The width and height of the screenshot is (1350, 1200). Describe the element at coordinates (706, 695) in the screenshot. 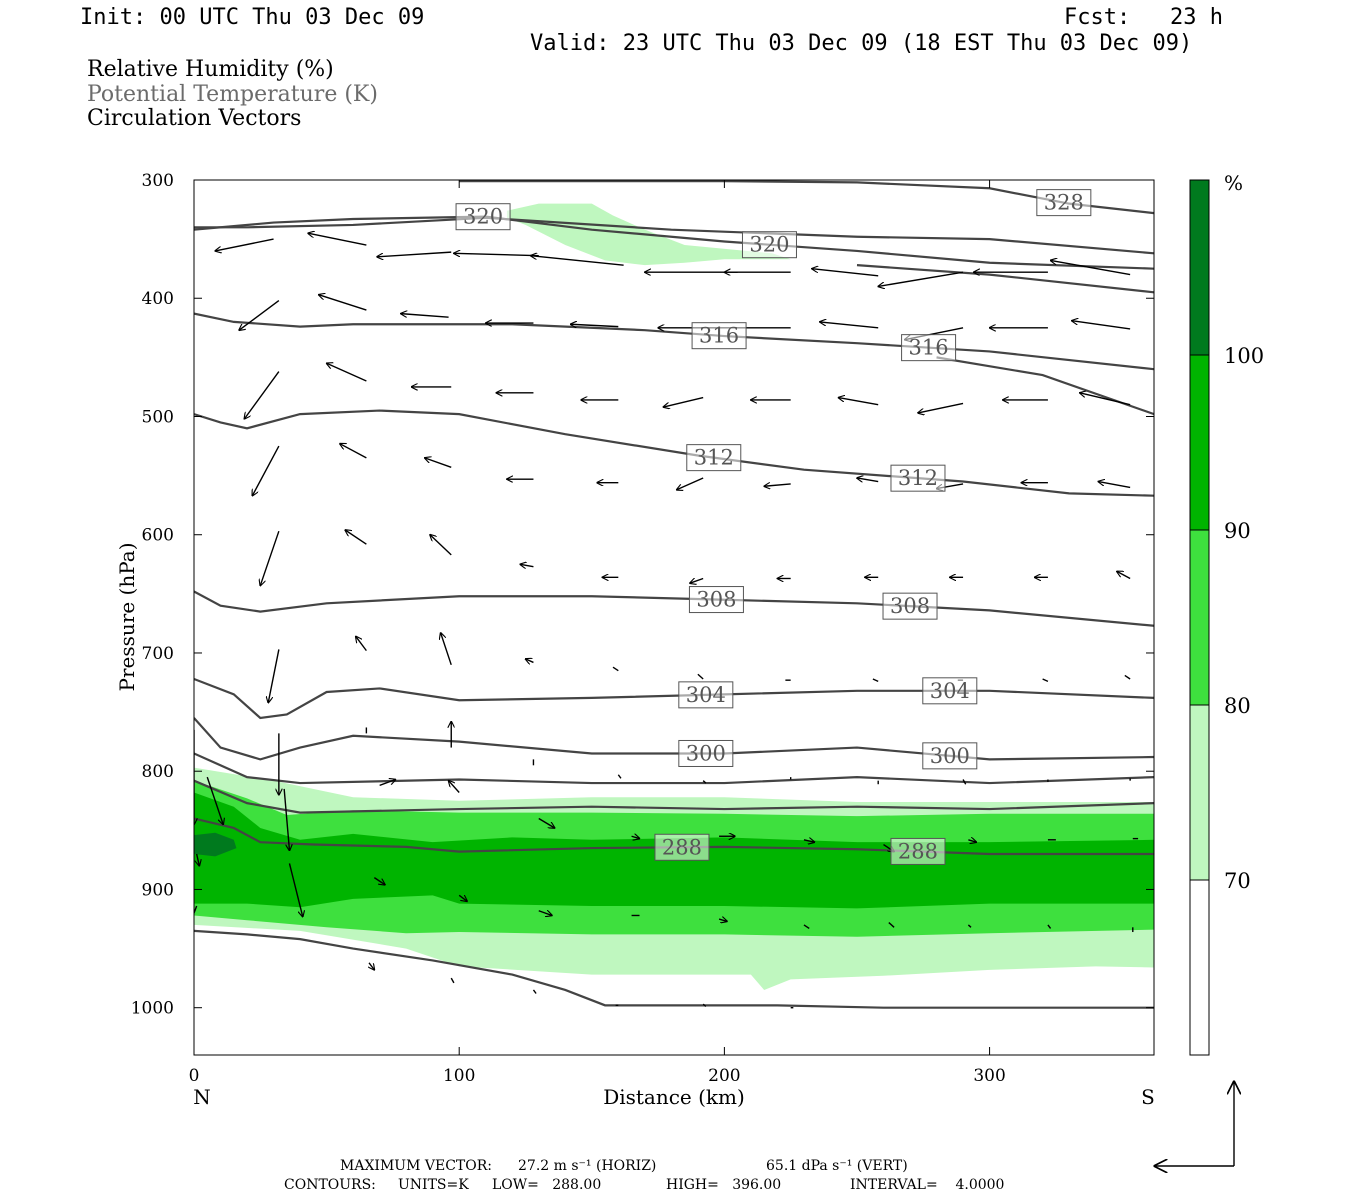

I see `contour-label-304-12: 304` at that location.